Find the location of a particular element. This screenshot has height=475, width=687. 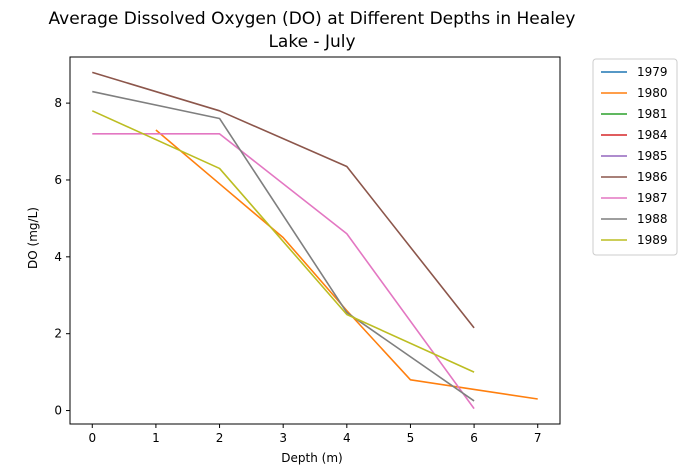

y-tick-label: 8 is located at coordinates (58, 103).